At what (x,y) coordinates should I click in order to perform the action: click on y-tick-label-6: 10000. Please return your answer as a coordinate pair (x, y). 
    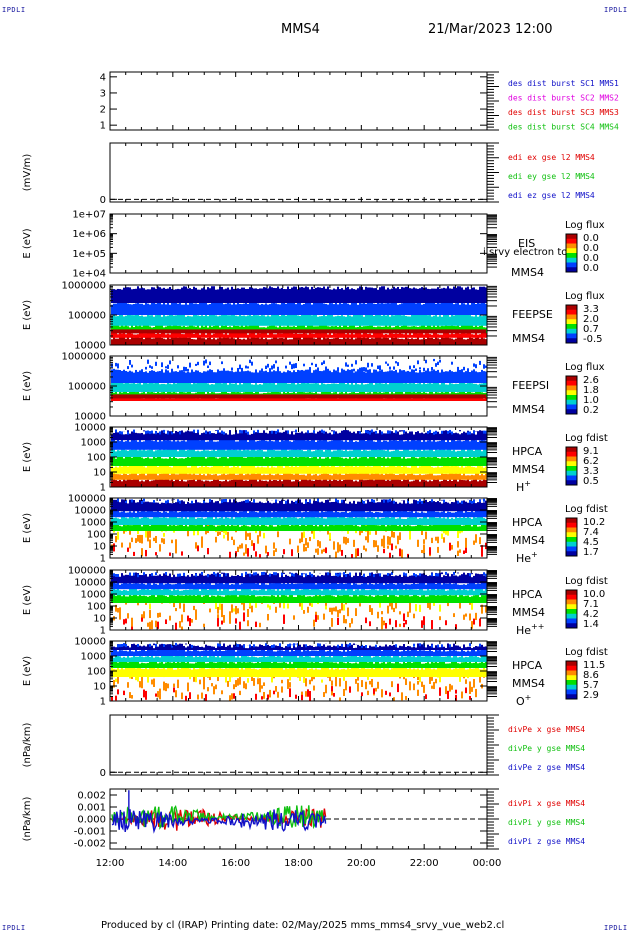
    Looking at the image, I should click on (90, 428).